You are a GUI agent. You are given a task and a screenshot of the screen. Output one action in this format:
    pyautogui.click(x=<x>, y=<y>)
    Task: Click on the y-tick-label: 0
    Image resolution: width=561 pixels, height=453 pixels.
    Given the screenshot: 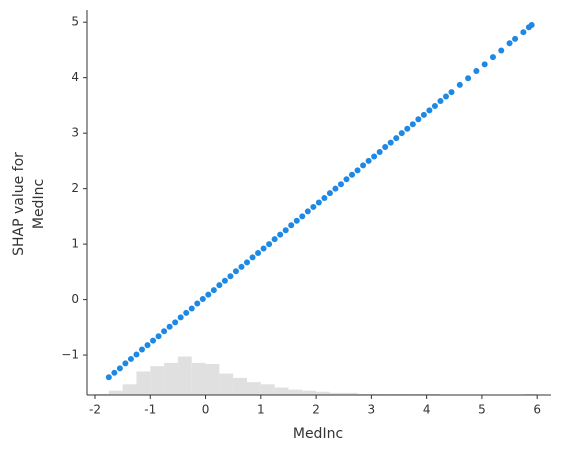 What is the action you would take?
    pyautogui.click(x=75, y=299)
    